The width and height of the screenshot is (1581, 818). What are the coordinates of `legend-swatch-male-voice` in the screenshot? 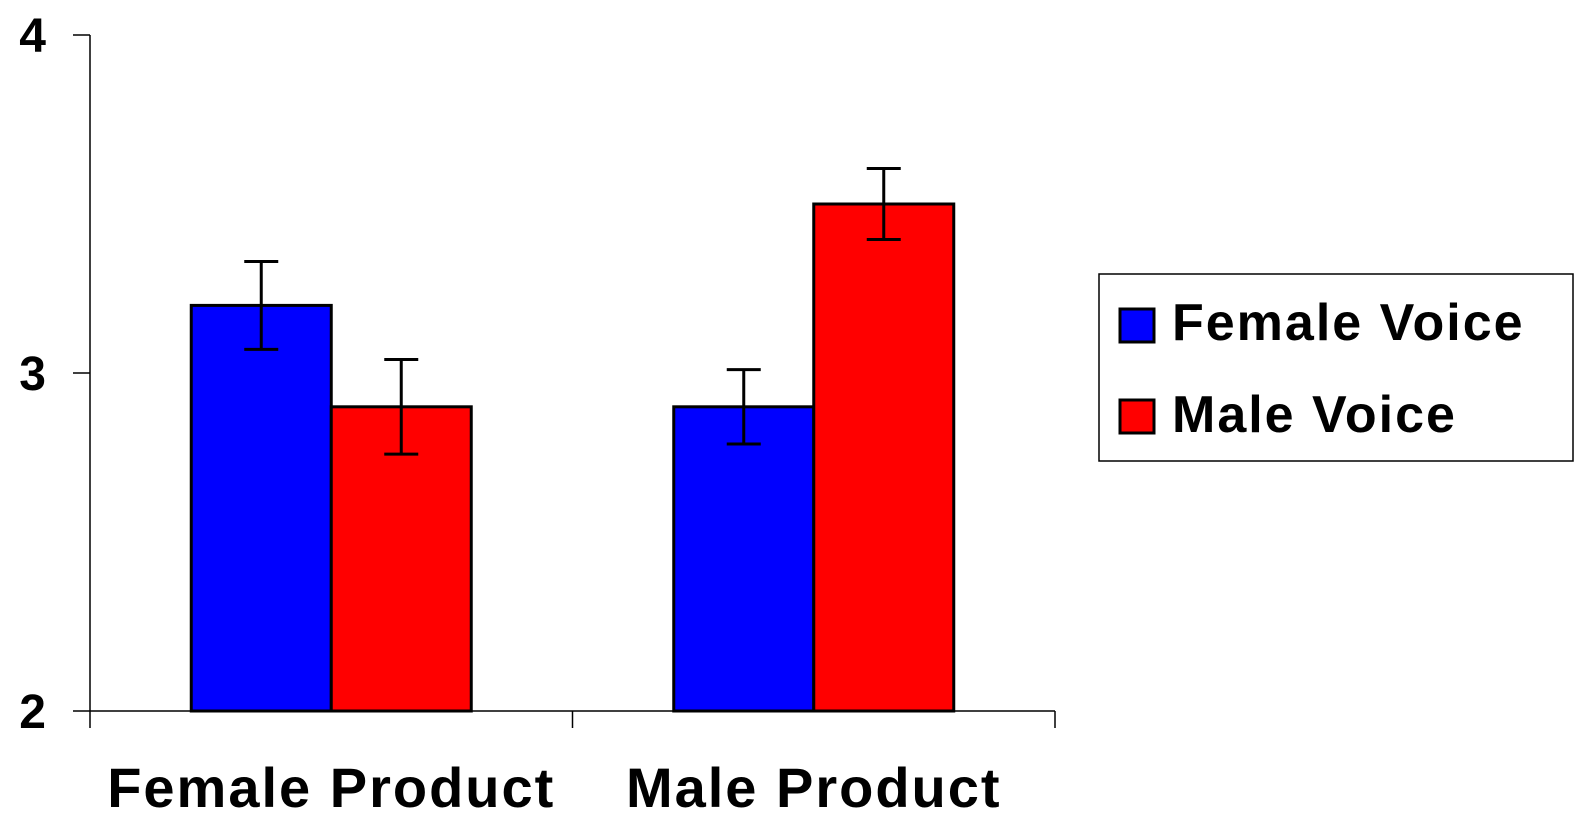 It's located at (1137, 416).